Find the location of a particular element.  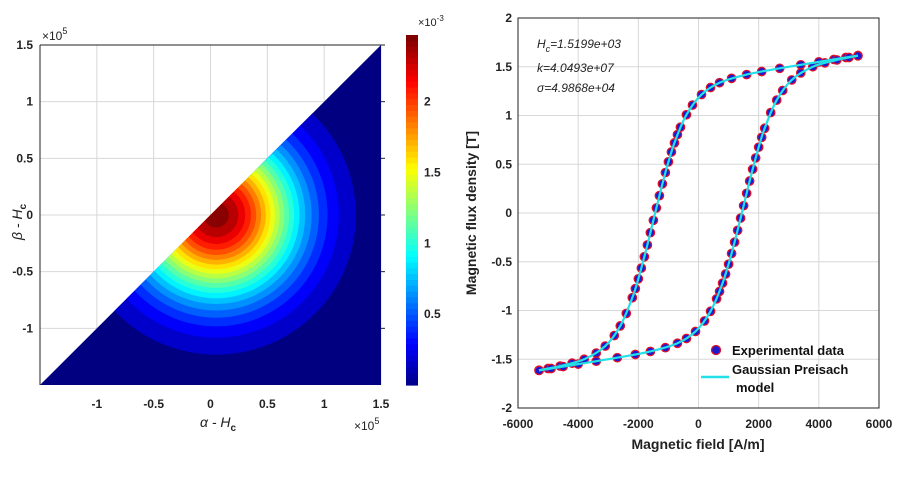

left-y-tick-label: 0 is located at coordinates (29, 215).